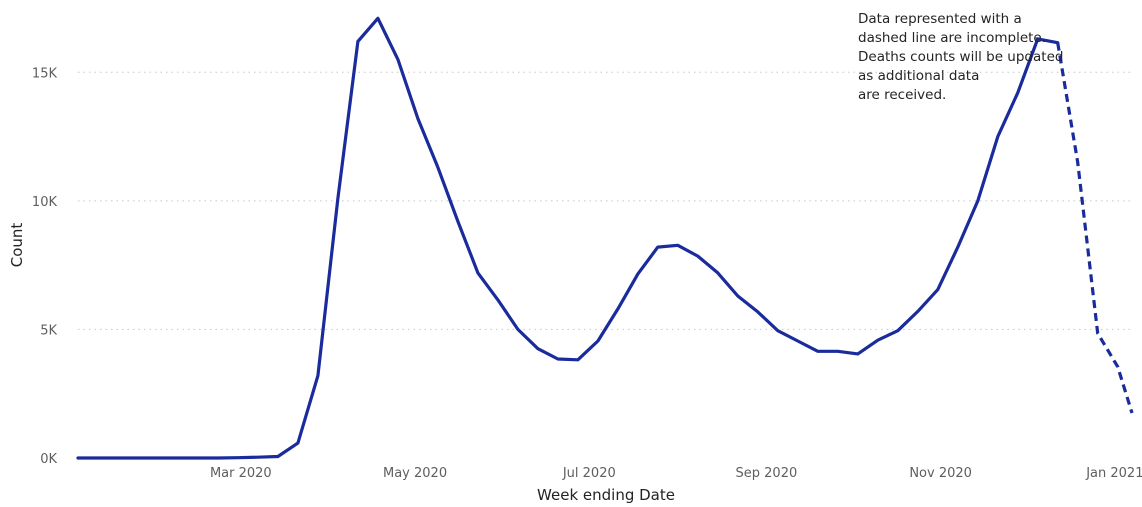  What do you see at coordinates (767, 473) in the screenshot?
I see `x-tick-label: Sep 2020` at bounding box center [767, 473].